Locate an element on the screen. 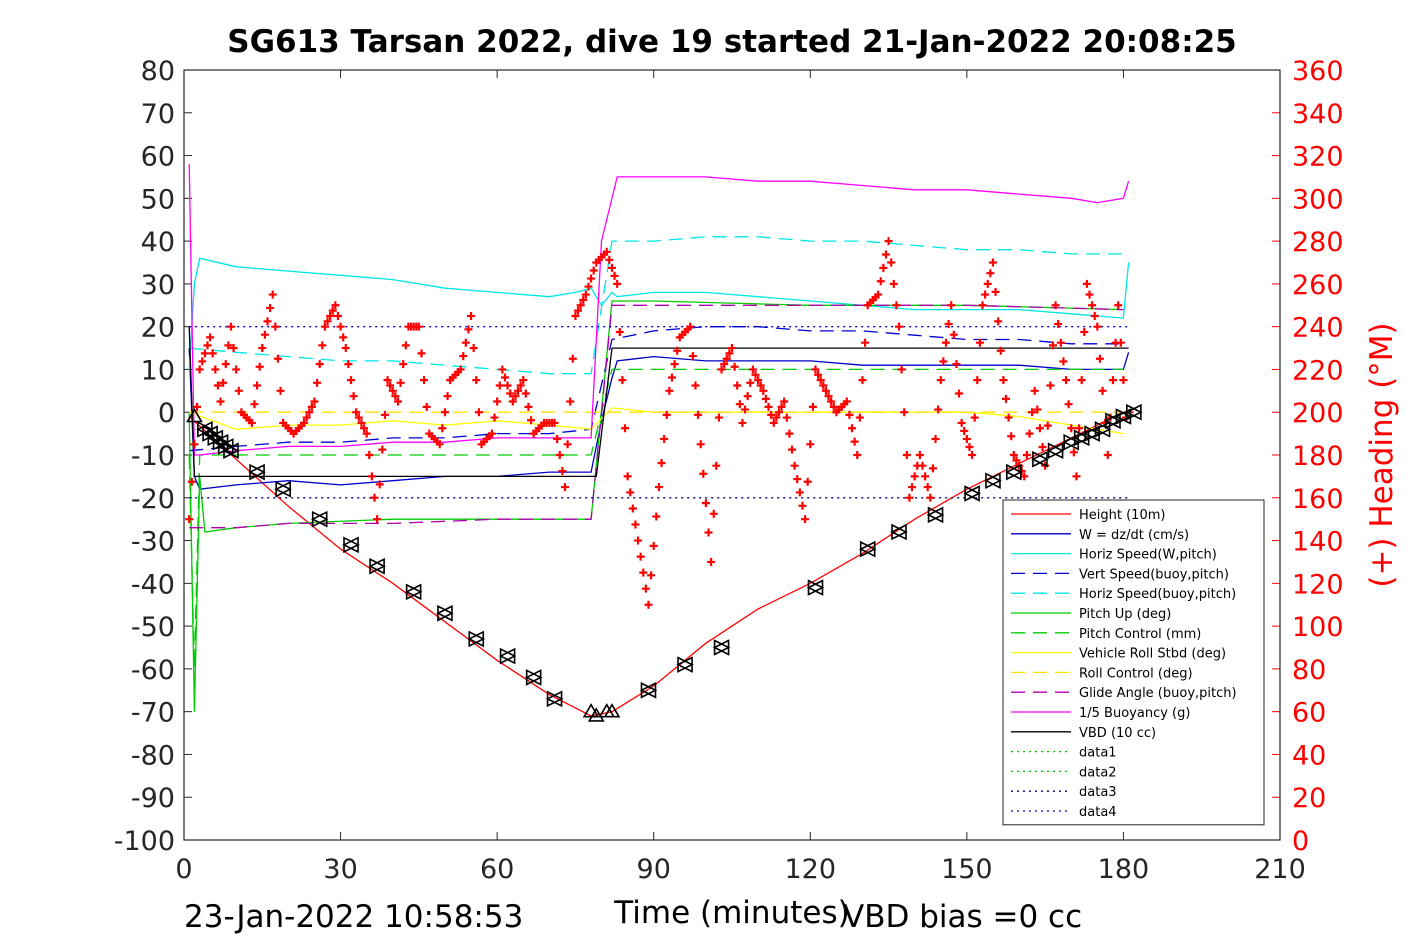  y-tick-label: 0 is located at coordinates (166, 413).